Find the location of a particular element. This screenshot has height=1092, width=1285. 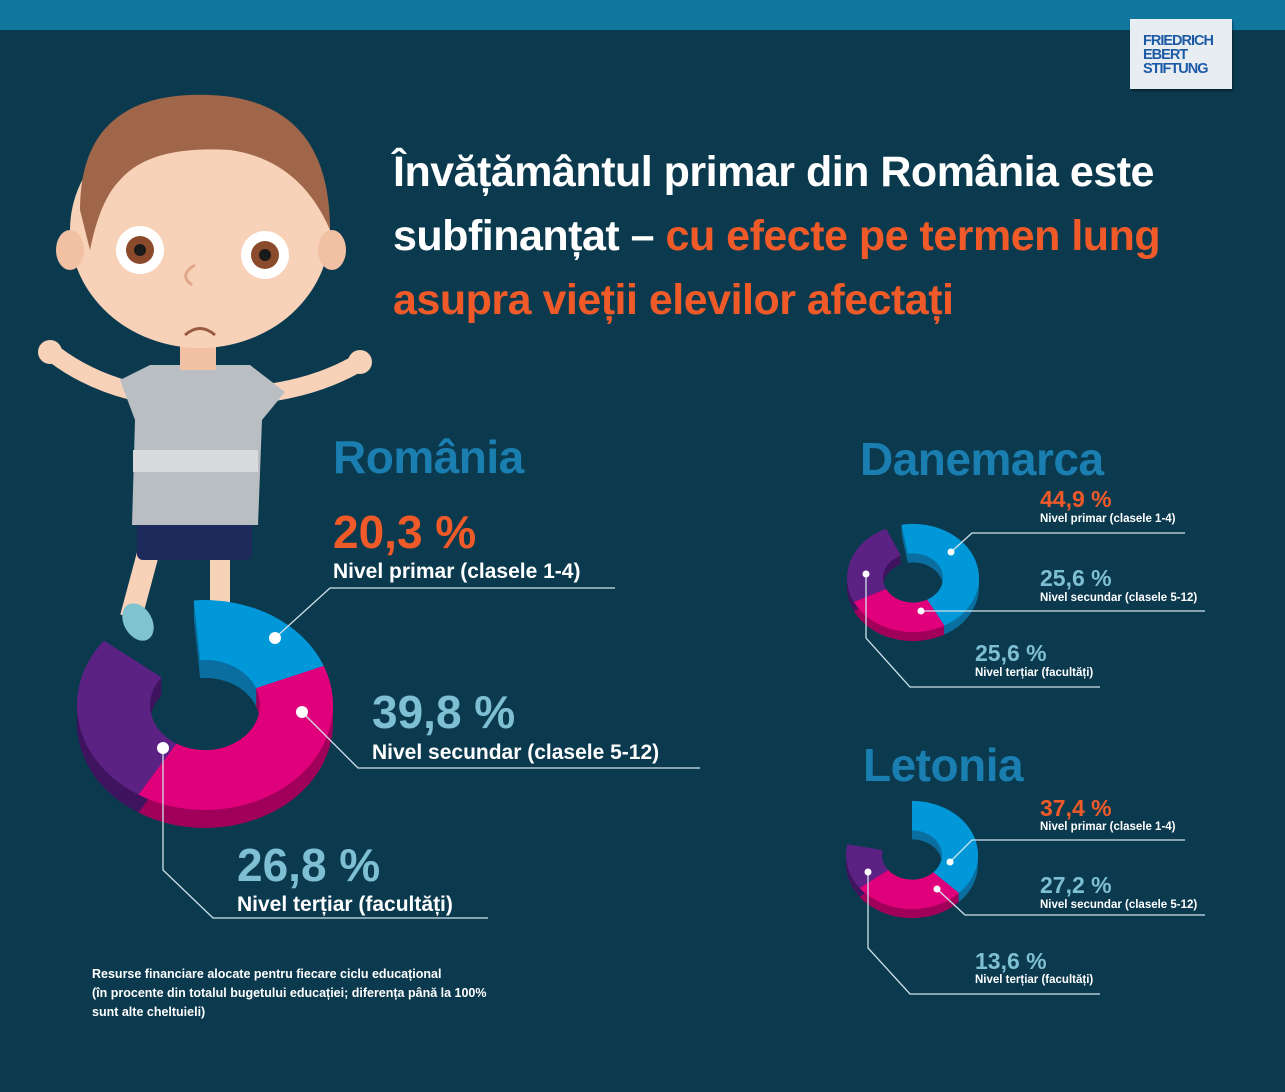

leader-line-dk-tertiary is located at coordinates (982, 631).